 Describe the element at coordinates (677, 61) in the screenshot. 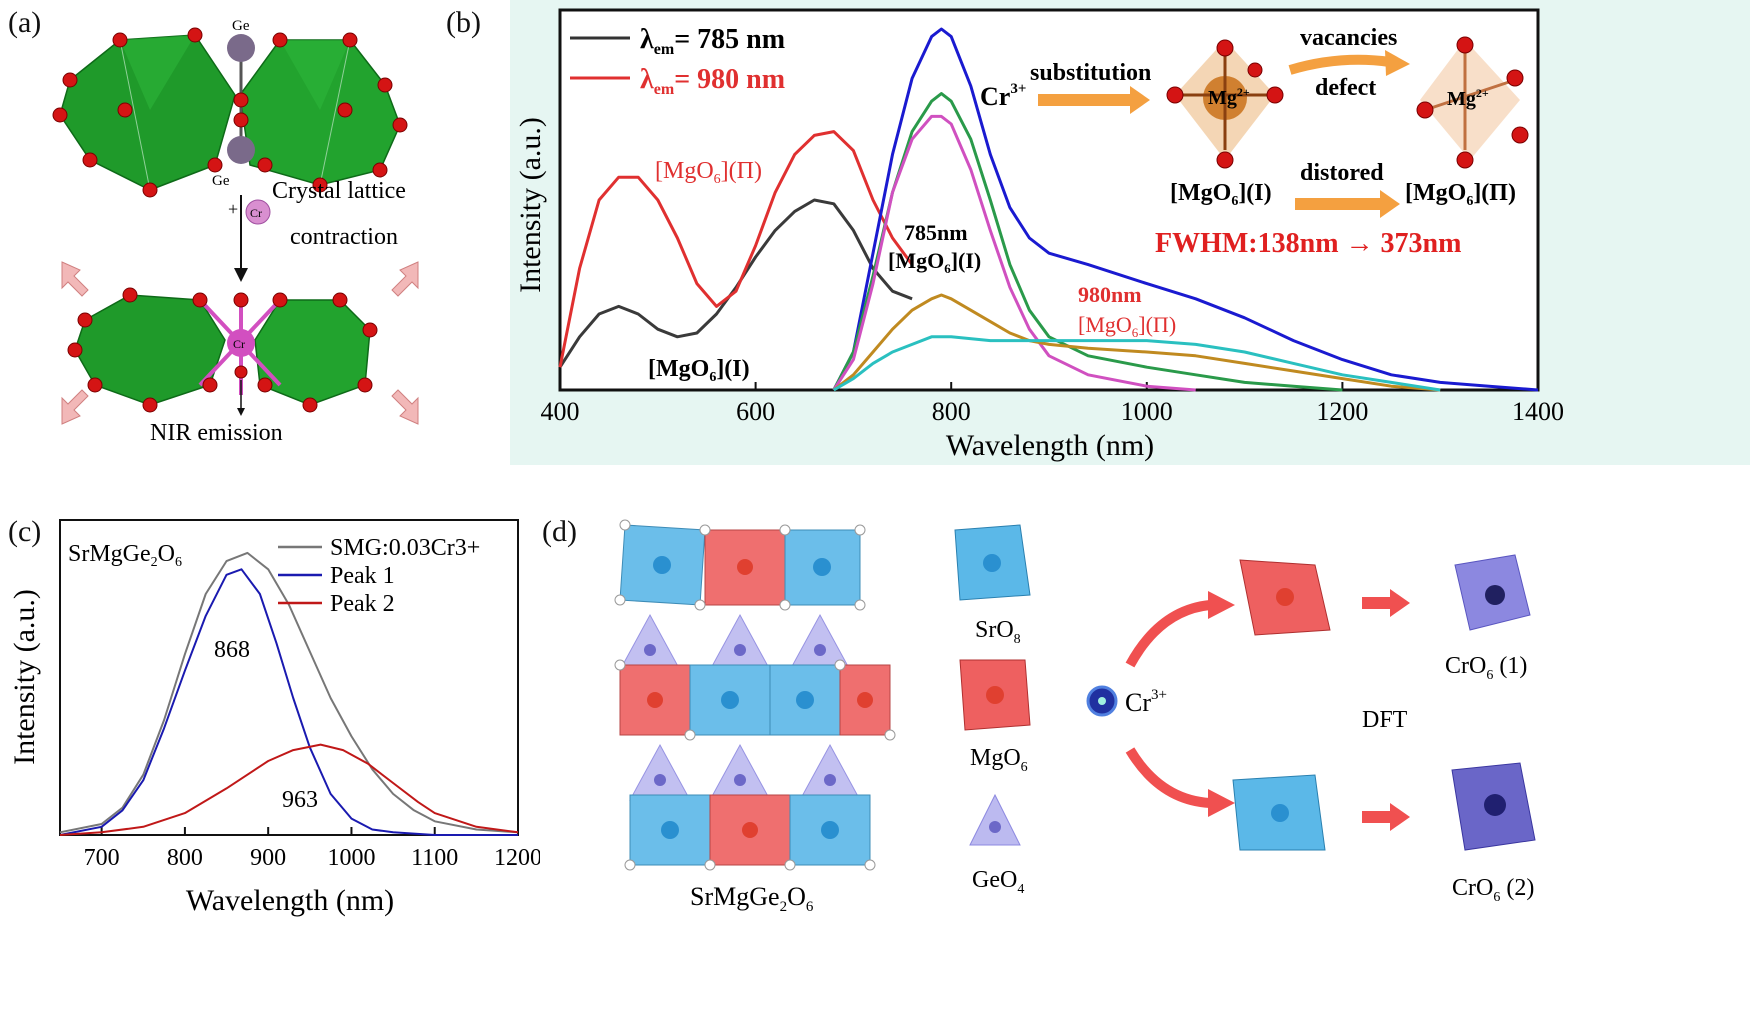

I see `legend-b: λem= 785 nm λem= 980 nm` at that location.